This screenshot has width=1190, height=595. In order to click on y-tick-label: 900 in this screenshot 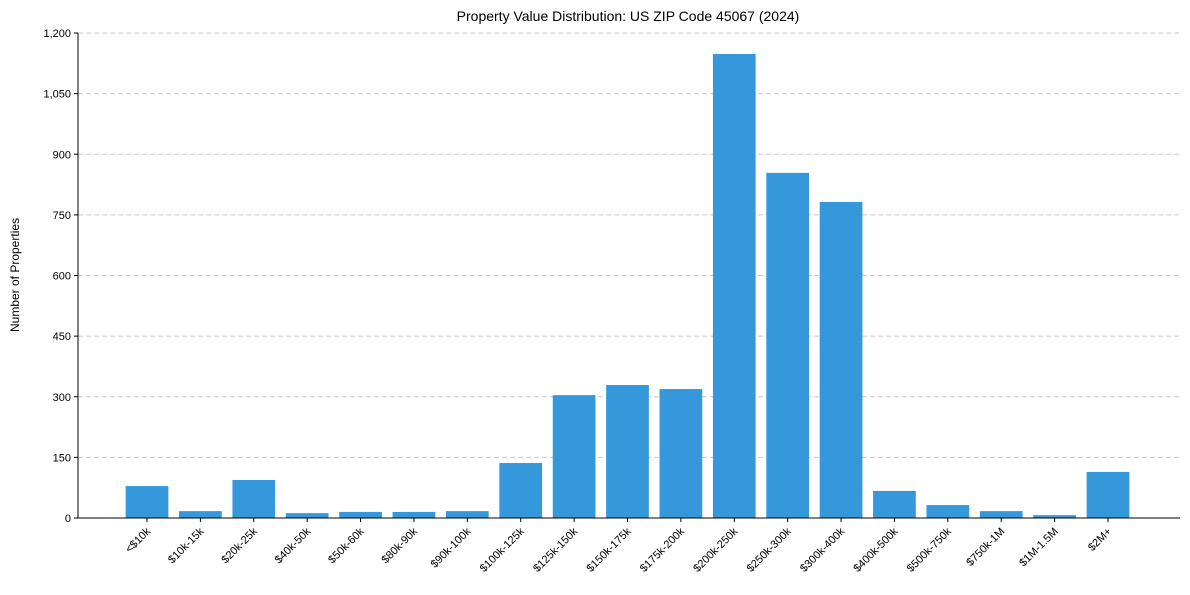, I will do `click(62, 155)`.